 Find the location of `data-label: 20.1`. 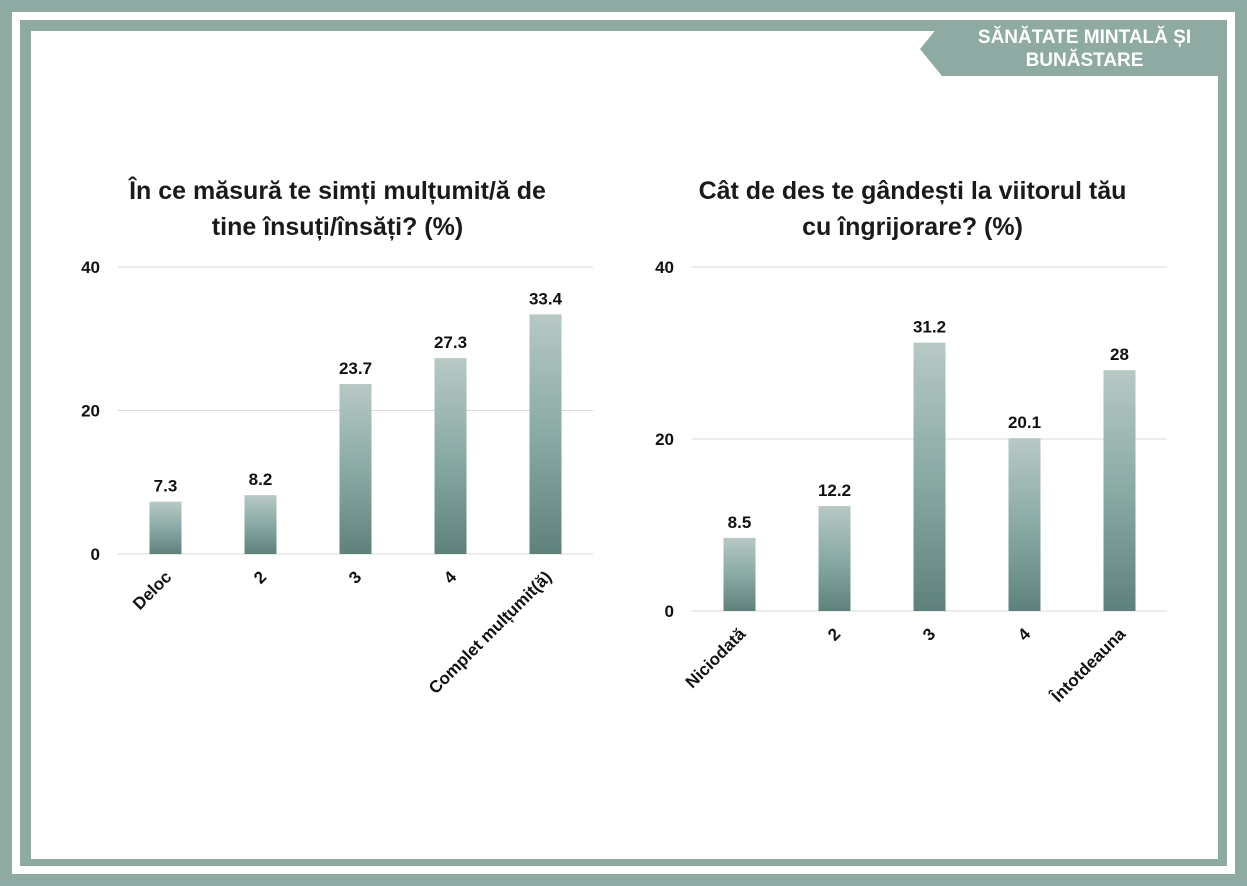

data-label: 20.1 is located at coordinates (1024, 422).